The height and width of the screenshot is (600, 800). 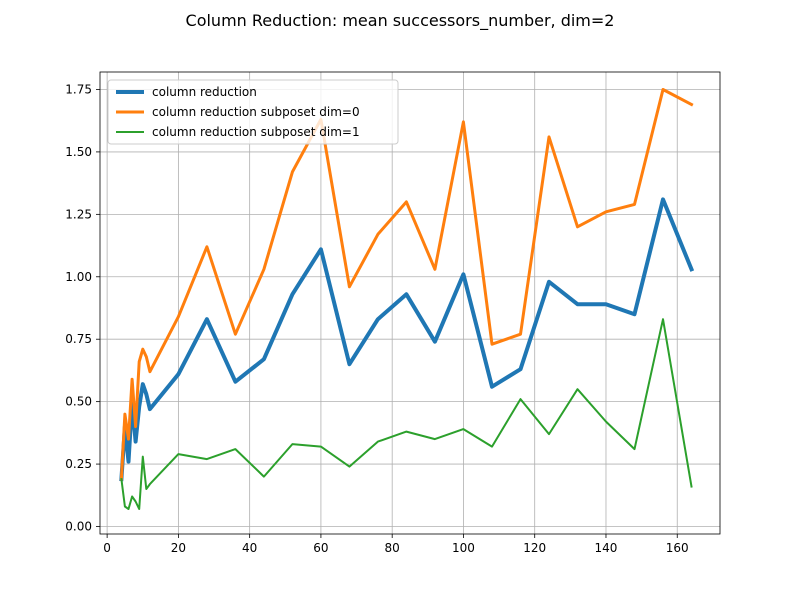 What do you see at coordinates (107, 548) in the screenshot?
I see `x-tick-label: 0` at bounding box center [107, 548].